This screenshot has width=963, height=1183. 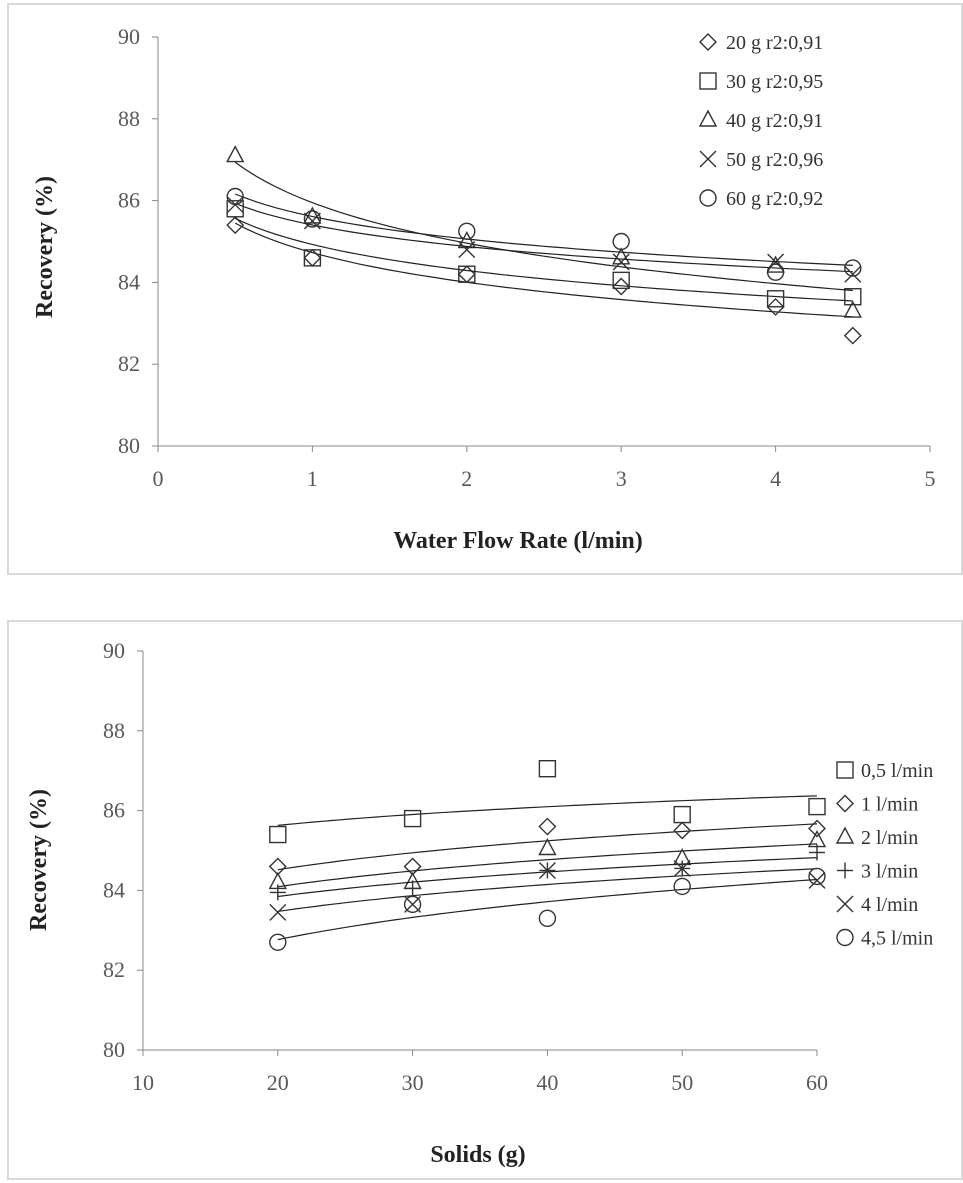 I want to click on chart1-xlabel: Water Flow Rate (l/min), so click(x=518, y=541).